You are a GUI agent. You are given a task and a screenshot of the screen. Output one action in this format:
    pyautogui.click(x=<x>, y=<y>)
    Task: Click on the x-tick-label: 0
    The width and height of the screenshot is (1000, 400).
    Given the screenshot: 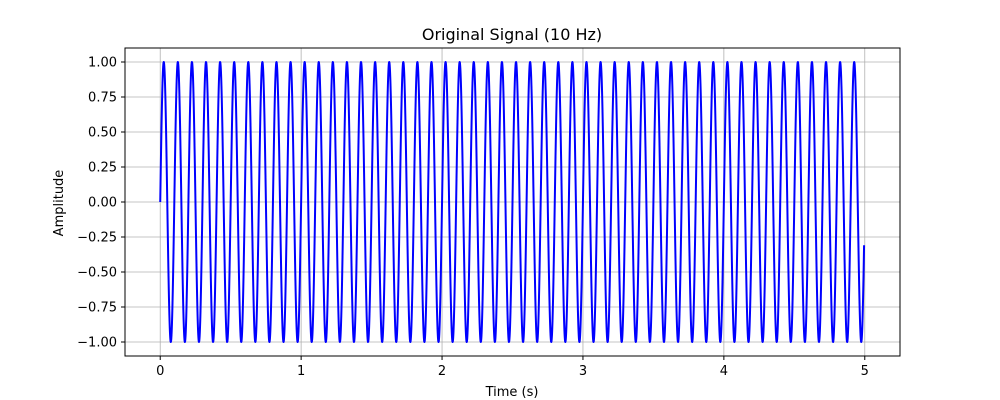 What is the action you would take?
    pyautogui.click(x=160, y=371)
    